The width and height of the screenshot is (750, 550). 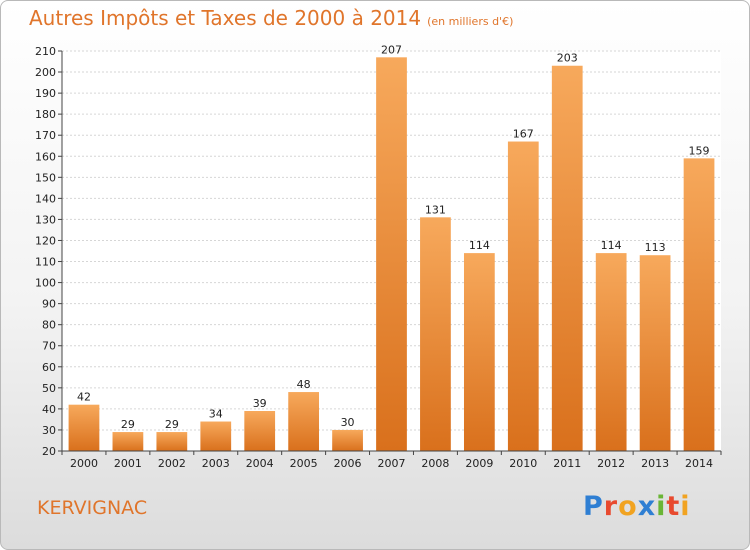 What do you see at coordinates (304, 463) in the screenshot?
I see `x-tick-label: 2005` at bounding box center [304, 463].